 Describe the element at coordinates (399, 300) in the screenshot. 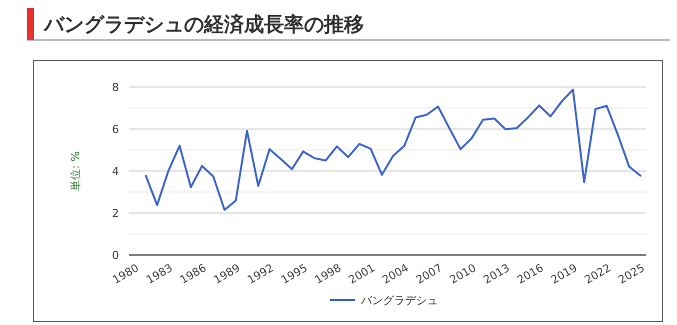

I see `legend-label: バングラデシュ` at that location.